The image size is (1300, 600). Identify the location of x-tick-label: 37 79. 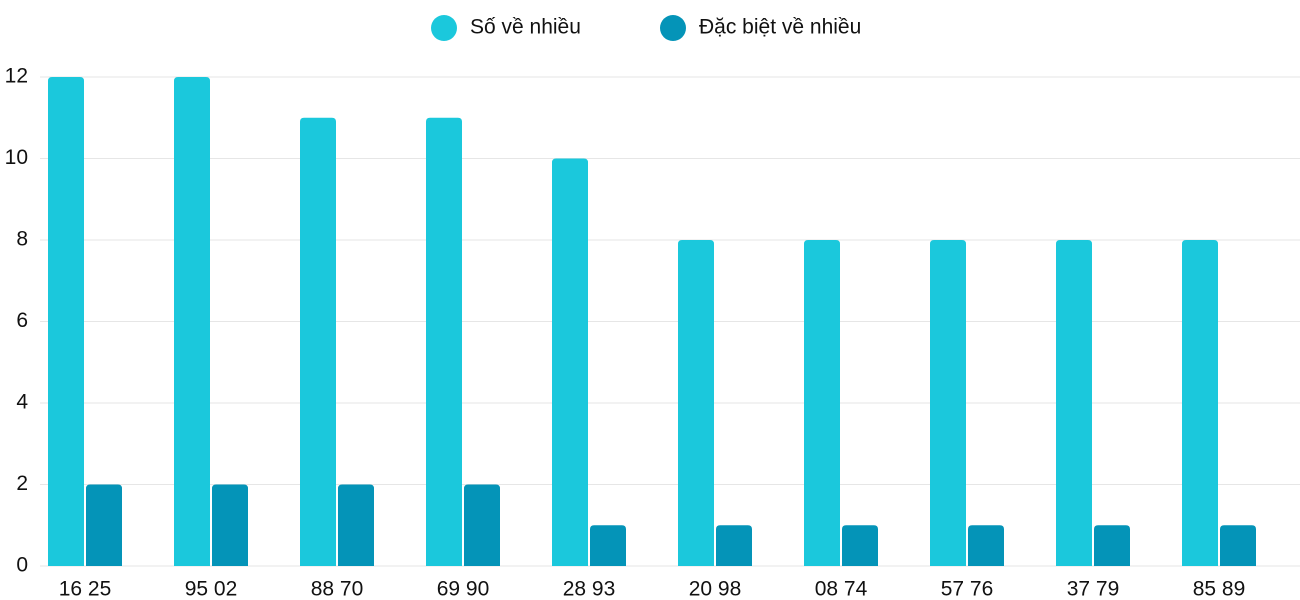
(1093, 589).